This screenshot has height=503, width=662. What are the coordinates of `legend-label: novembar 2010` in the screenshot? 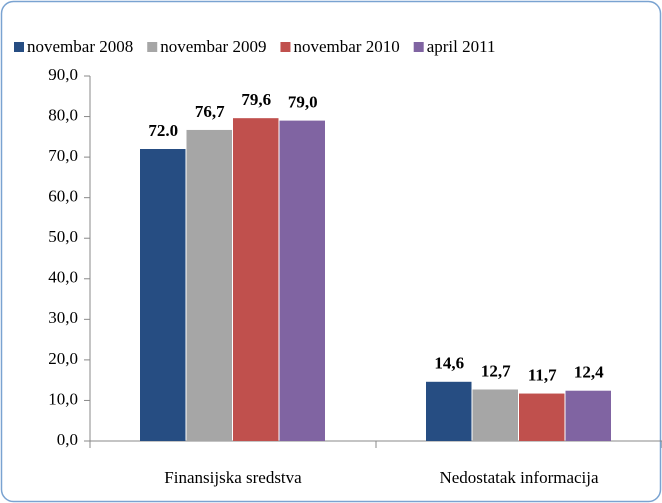 It's located at (346, 46).